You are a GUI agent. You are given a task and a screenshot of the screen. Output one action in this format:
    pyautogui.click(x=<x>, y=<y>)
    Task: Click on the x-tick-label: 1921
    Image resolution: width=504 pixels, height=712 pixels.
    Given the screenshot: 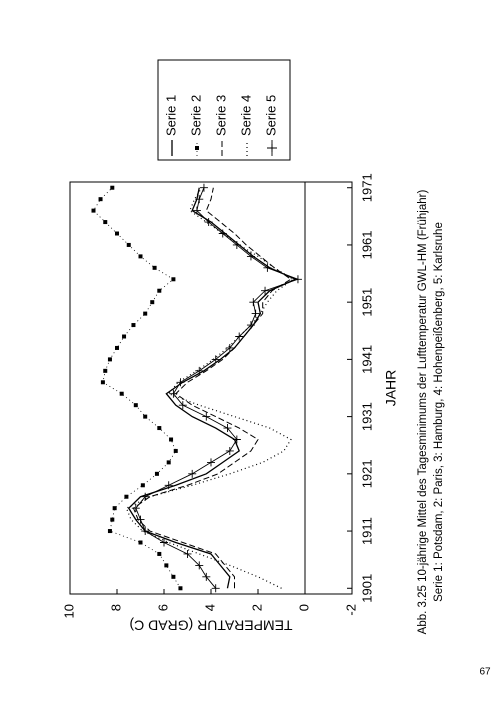 What is the action you would take?
    pyautogui.click(x=366, y=473)
    